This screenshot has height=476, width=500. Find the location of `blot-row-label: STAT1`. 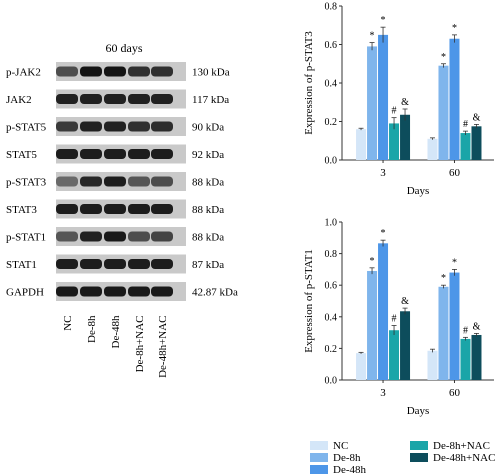

blot-row-label: STAT1 is located at coordinates (21, 265).